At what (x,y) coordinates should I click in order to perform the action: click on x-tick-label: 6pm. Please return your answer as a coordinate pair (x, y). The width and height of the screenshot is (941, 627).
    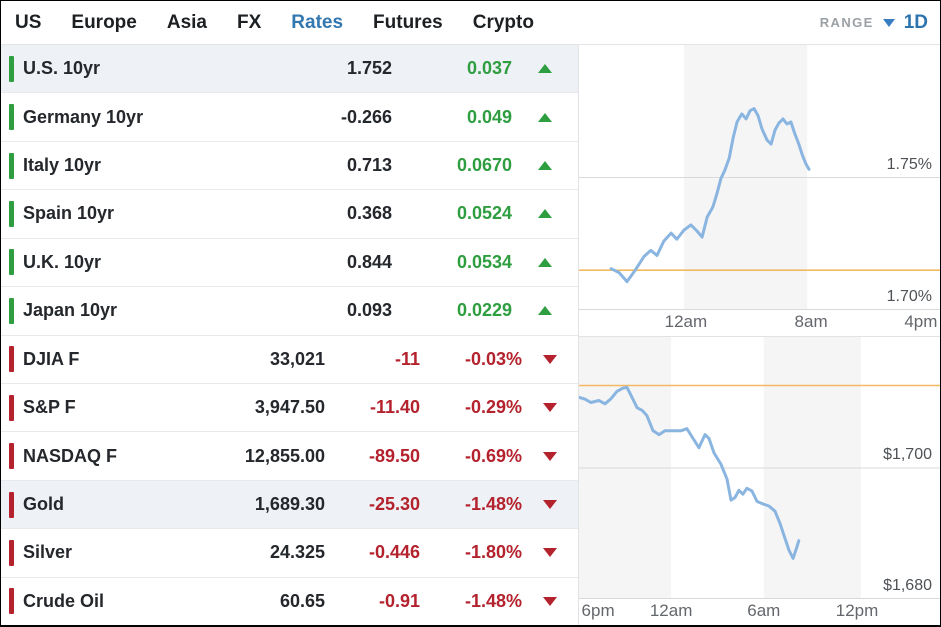
    Looking at the image, I should click on (598, 610).